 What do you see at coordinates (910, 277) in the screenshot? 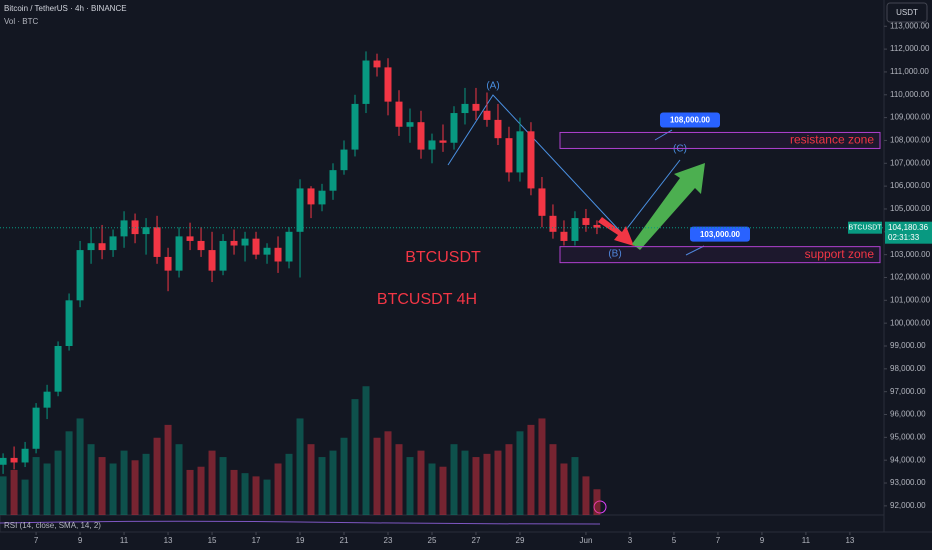
I see `y-tick-label: 102,000.00` at bounding box center [910, 277].